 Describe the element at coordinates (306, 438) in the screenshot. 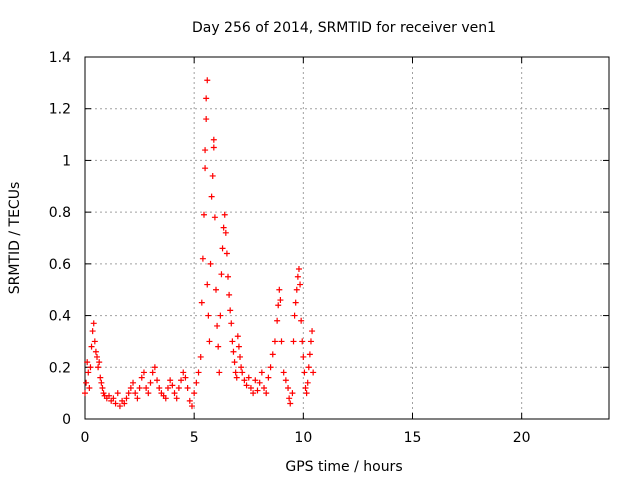

I see `x-tick-labels: 0 5 10 15 20` at that location.